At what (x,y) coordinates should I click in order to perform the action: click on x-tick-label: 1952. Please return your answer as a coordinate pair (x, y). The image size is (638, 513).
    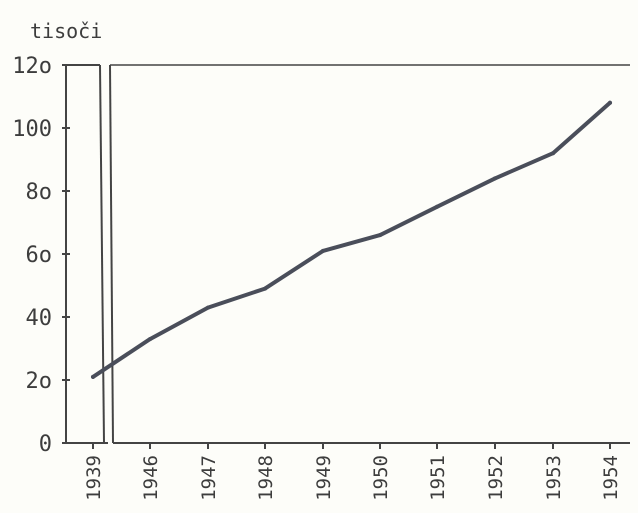
    Looking at the image, I should click on (496, 478).